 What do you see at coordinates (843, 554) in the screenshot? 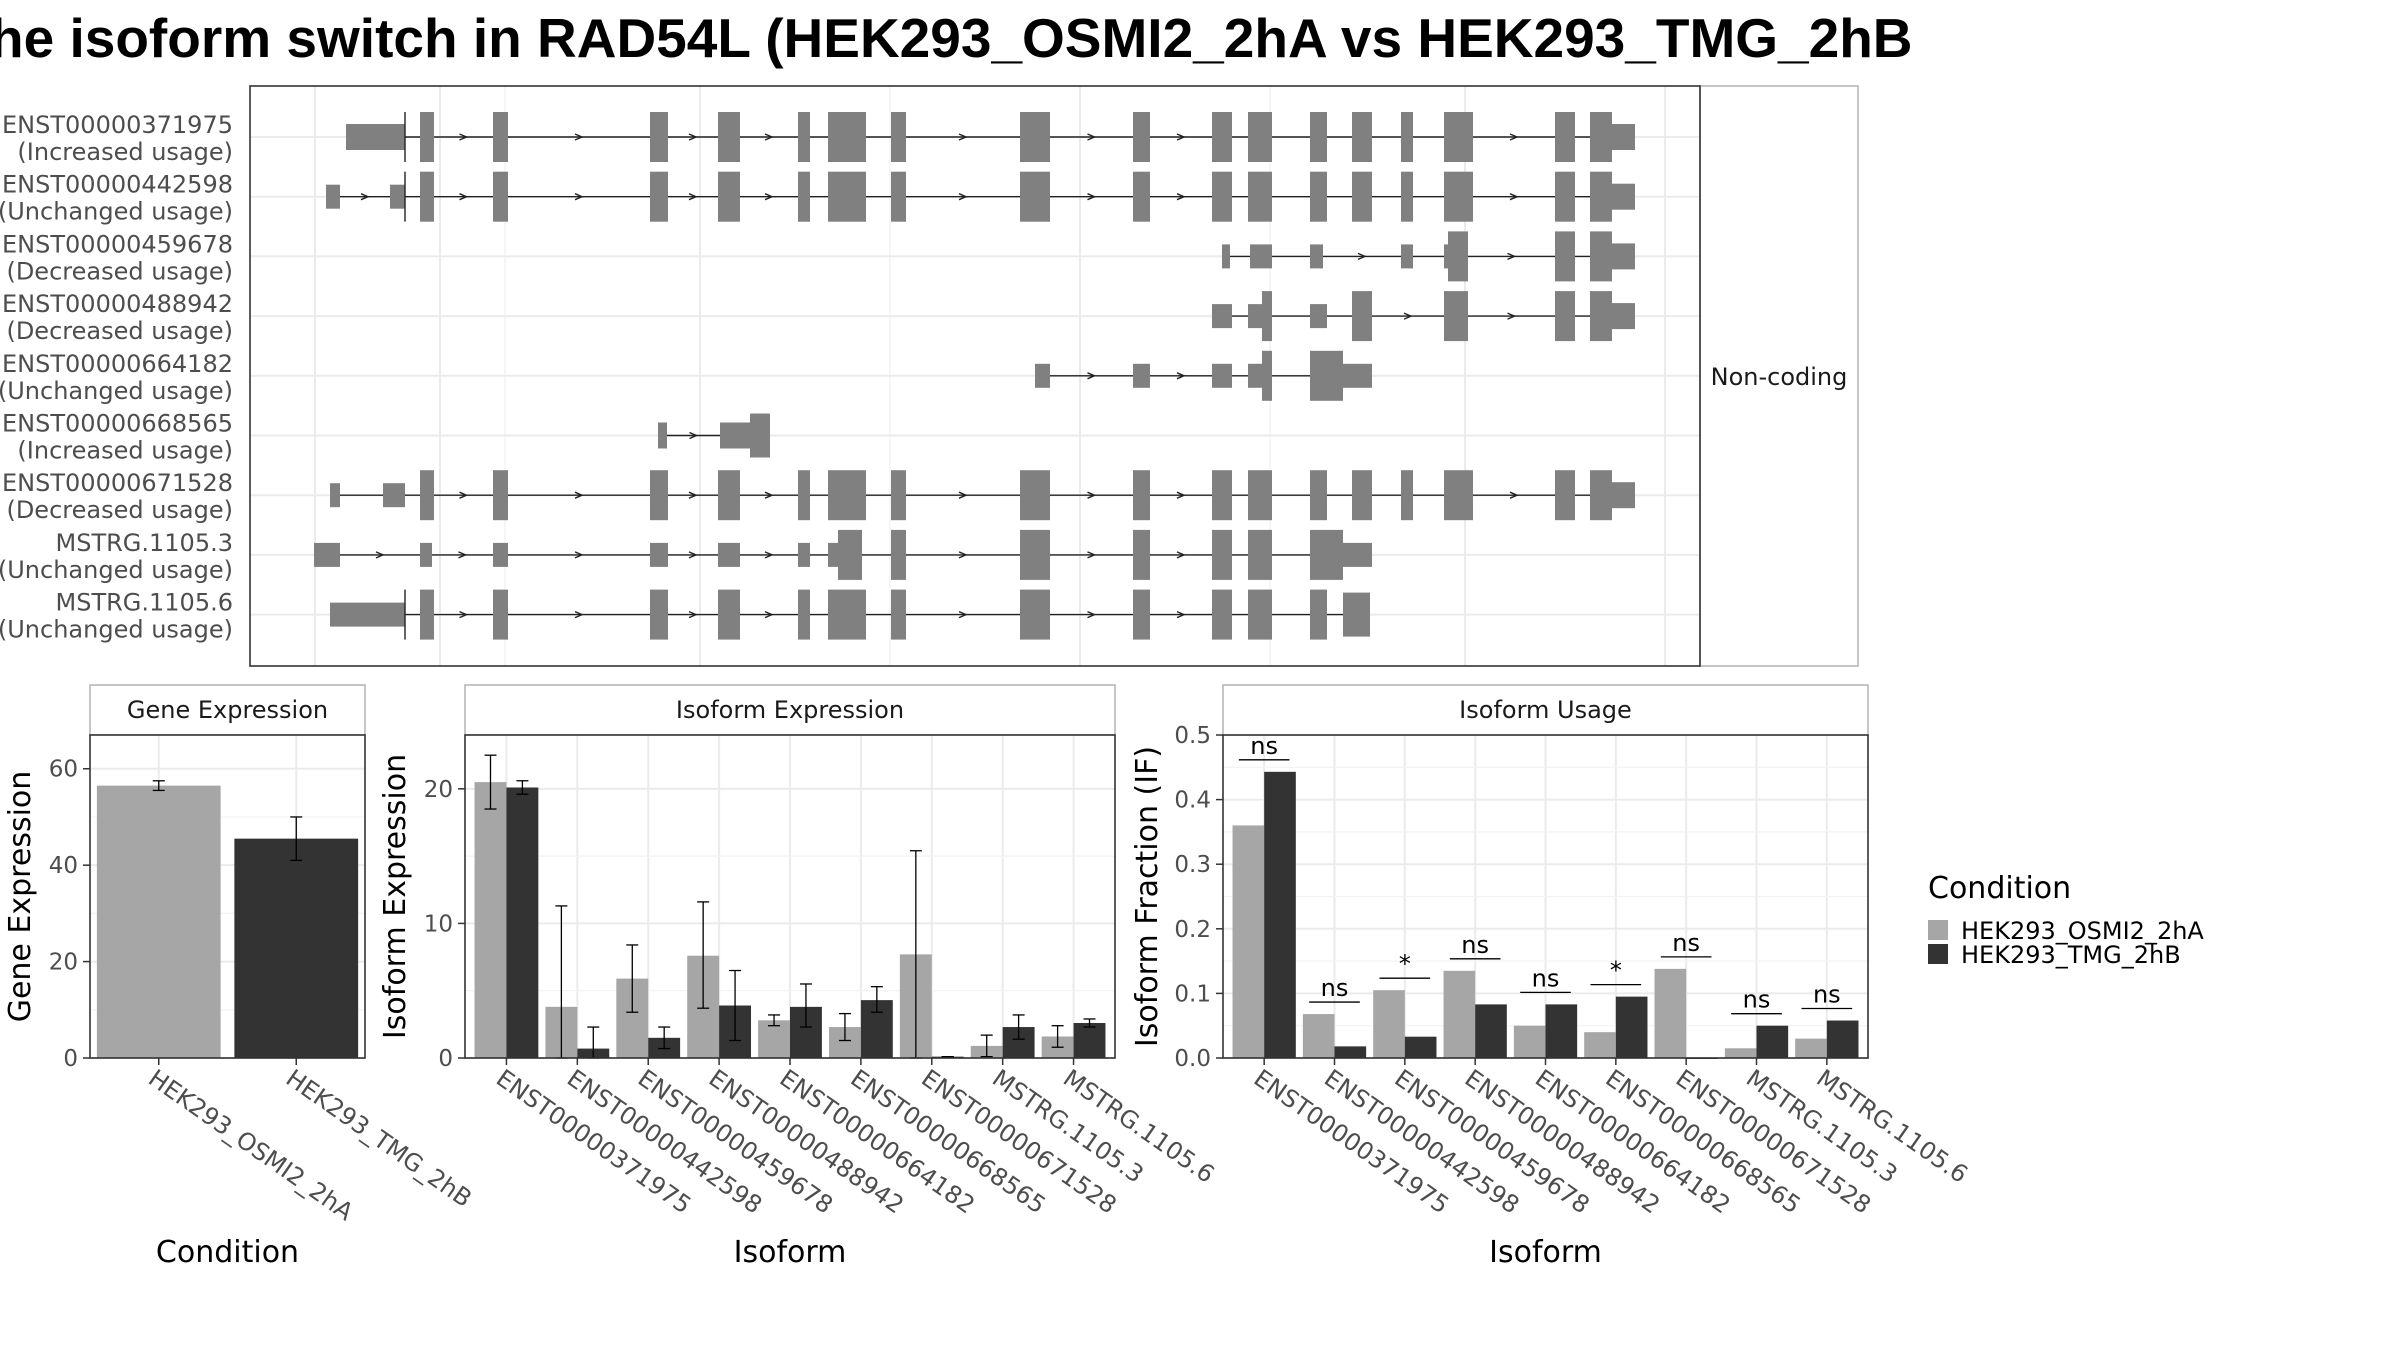
I see `transcript-model-MSTRG.1105.3` at bounding box center [843, 554].